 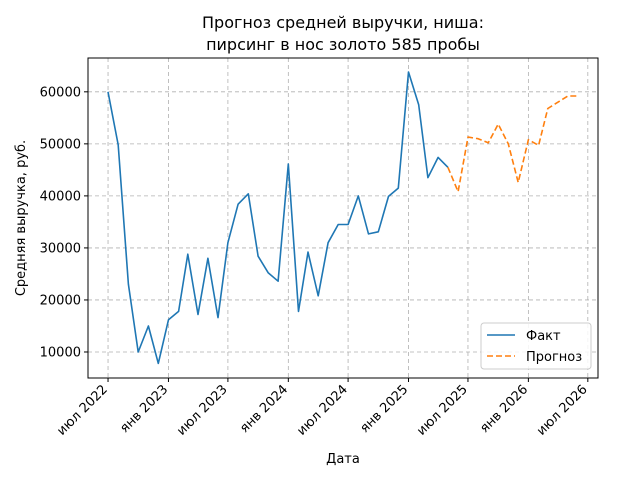 What do you see at coordinates (64, 222) in the screenshot?
I see `y-axis-ticks: 10000 20000 30000 40000 50000 60000` at bounding box center [64, 222].